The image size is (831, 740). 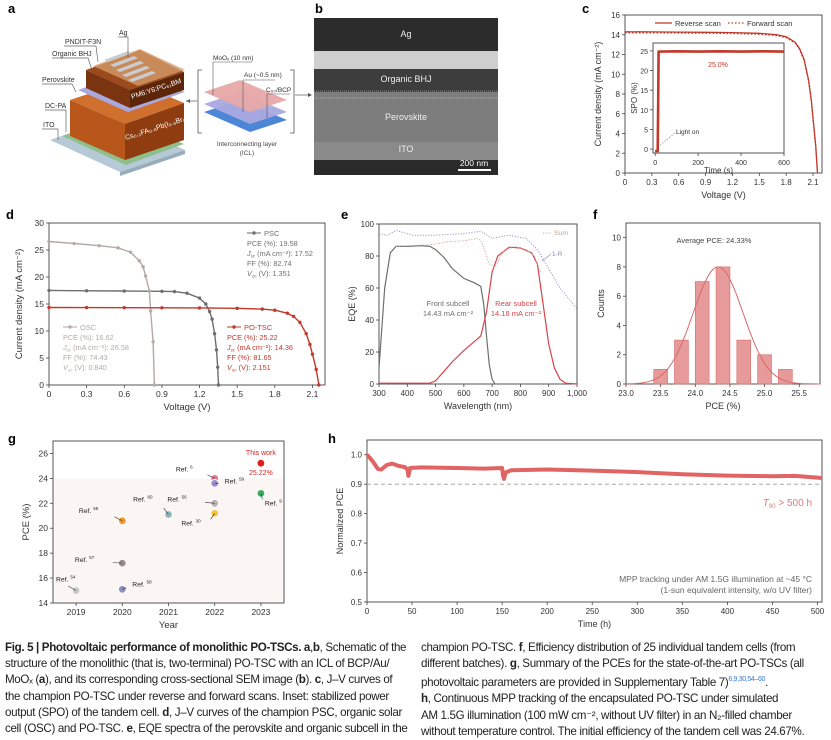 What do you see at coordinates (747, 680) in the screenshot?
I see `caption-text: 6,9,30,54–60` at bounding box center [747, 680].